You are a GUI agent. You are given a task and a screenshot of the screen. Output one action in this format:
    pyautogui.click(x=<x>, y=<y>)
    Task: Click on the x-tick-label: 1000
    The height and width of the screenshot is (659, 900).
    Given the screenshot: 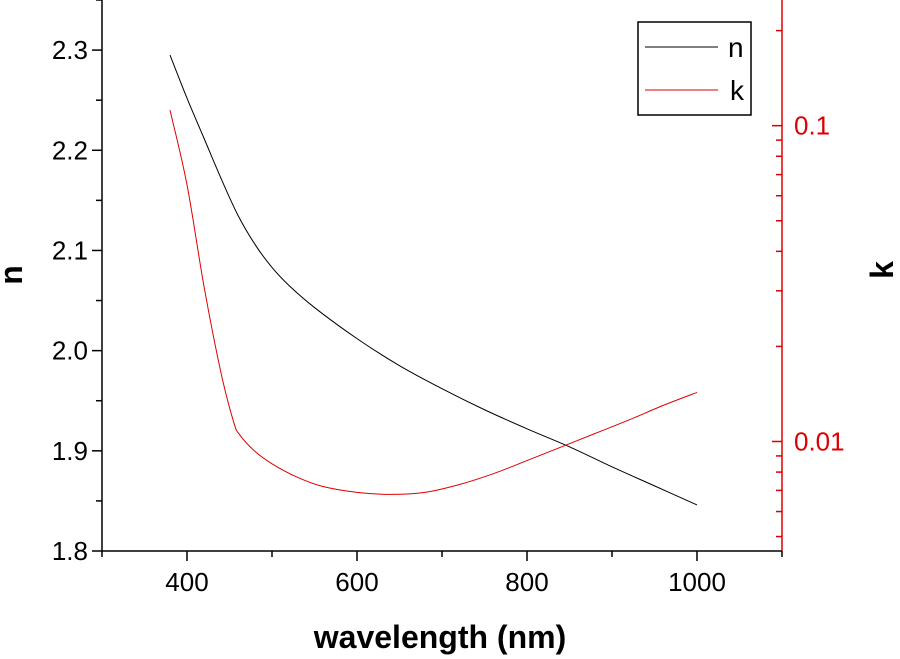 What is the action you would take?
    pyautogui.click(x=697, y=582)
    